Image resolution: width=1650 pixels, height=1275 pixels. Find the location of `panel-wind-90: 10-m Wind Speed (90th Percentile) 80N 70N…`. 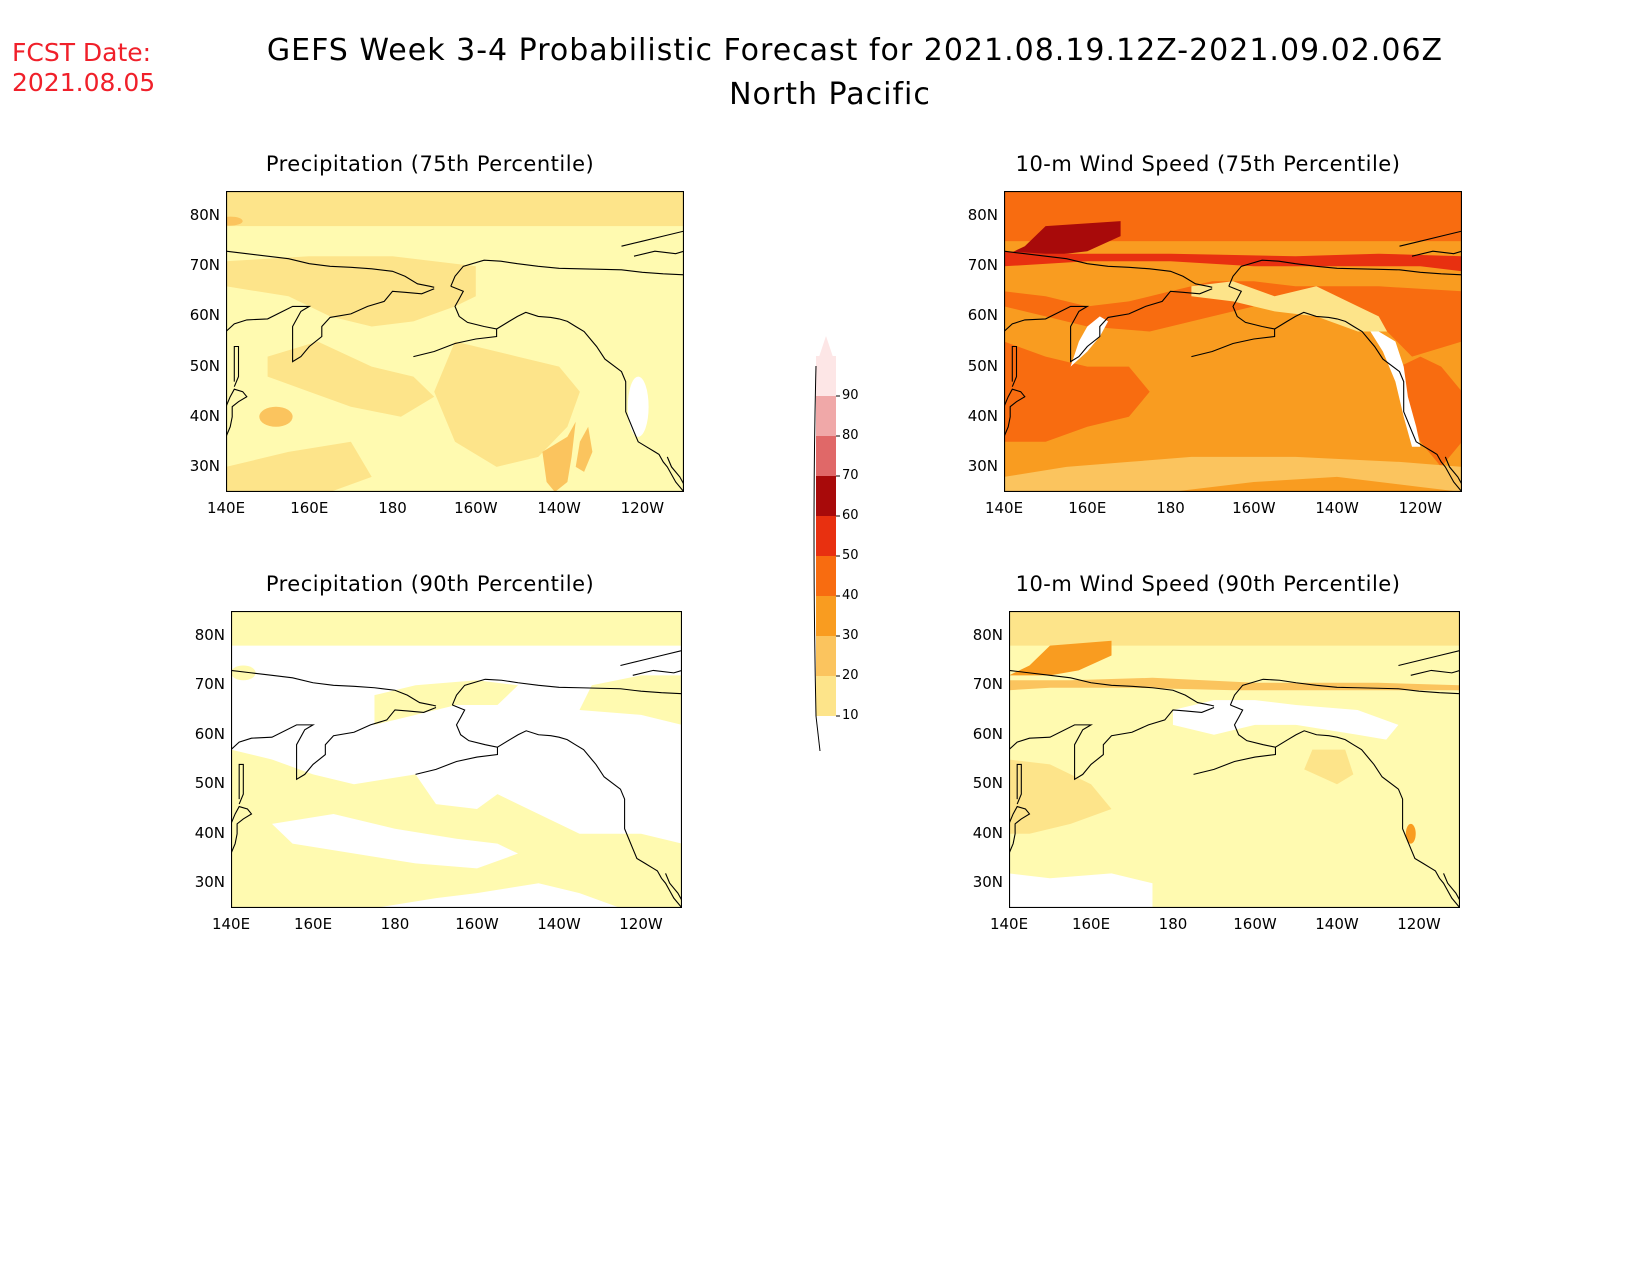

panel-wind-90: 10-m Wind Speed (90th Percentile) 80N 70N… is located at coordinates (1208, 755).